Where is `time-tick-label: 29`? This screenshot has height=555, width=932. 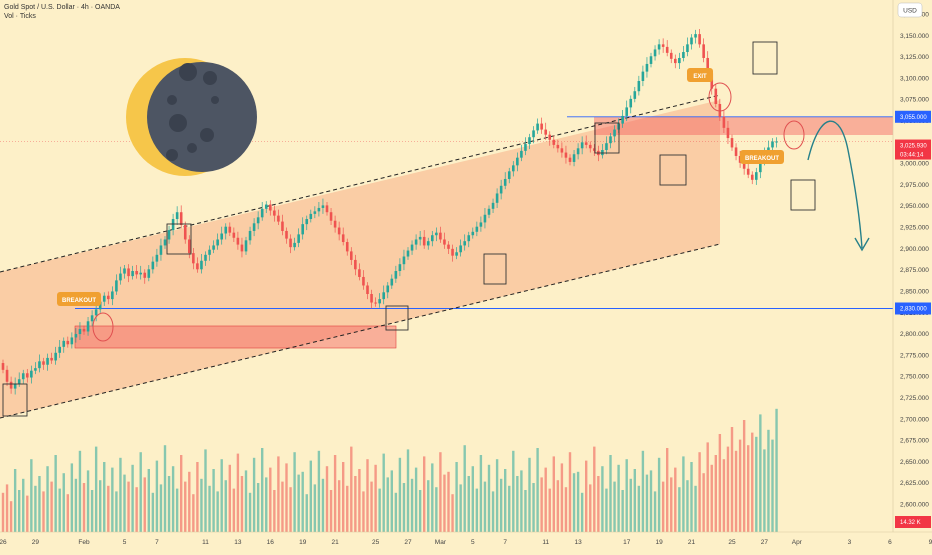 time-tick-label: 29 is located at coordinates (36, 542).